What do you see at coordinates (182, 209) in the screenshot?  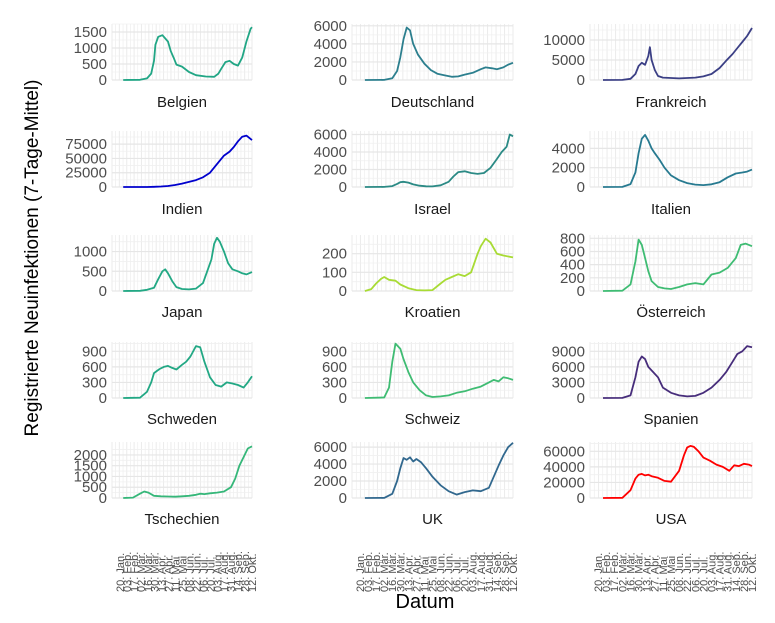 I see `panel-title: Indien` at bounding box center [182, 209].